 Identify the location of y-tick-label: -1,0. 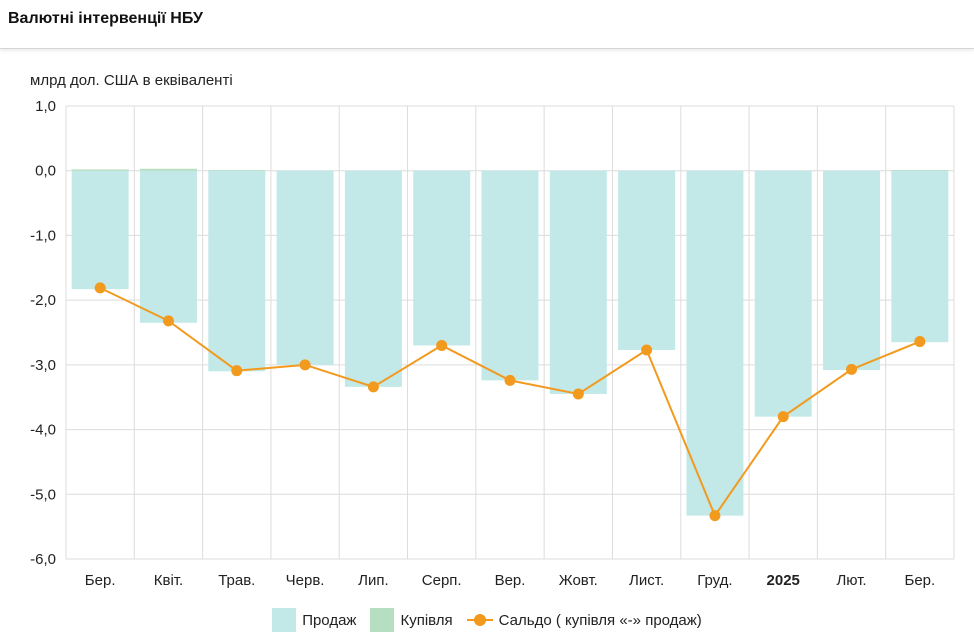
(43, 235).